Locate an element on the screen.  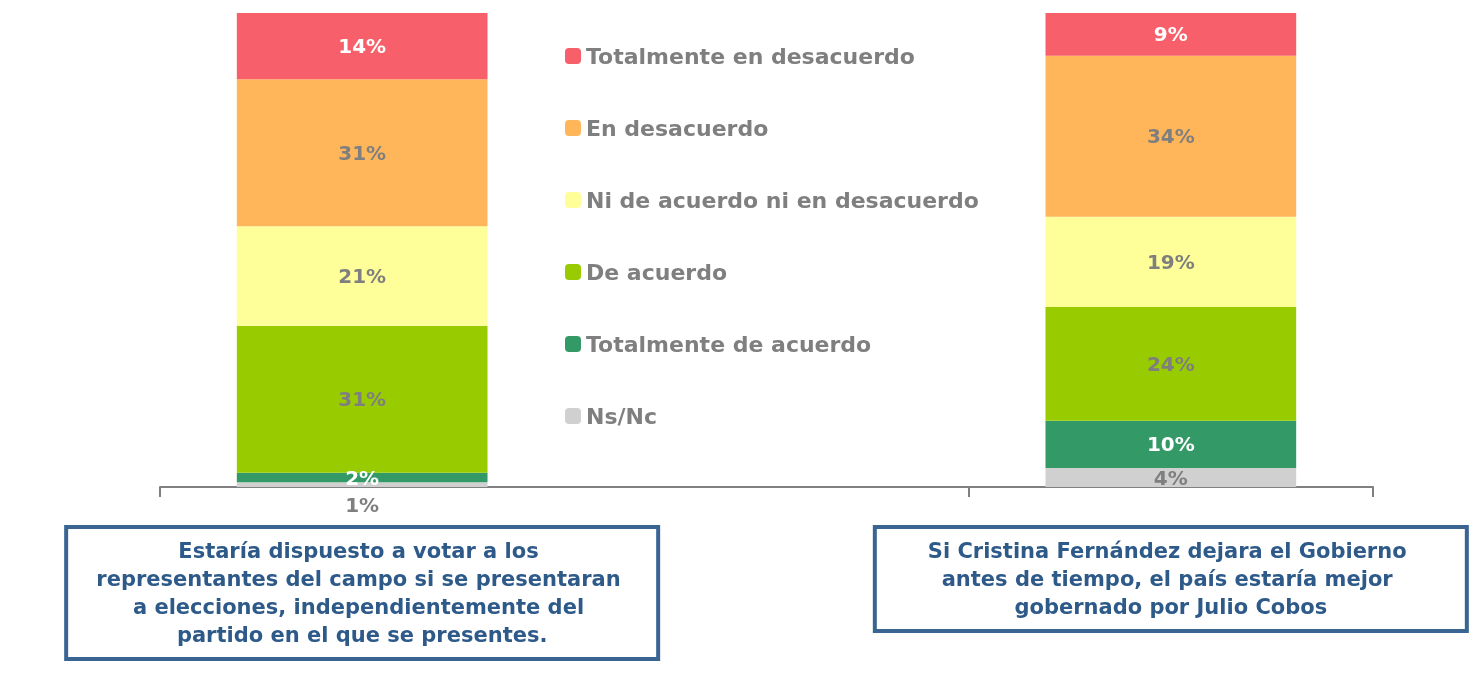
data-label: 21% is located at coordinates (362, 276).